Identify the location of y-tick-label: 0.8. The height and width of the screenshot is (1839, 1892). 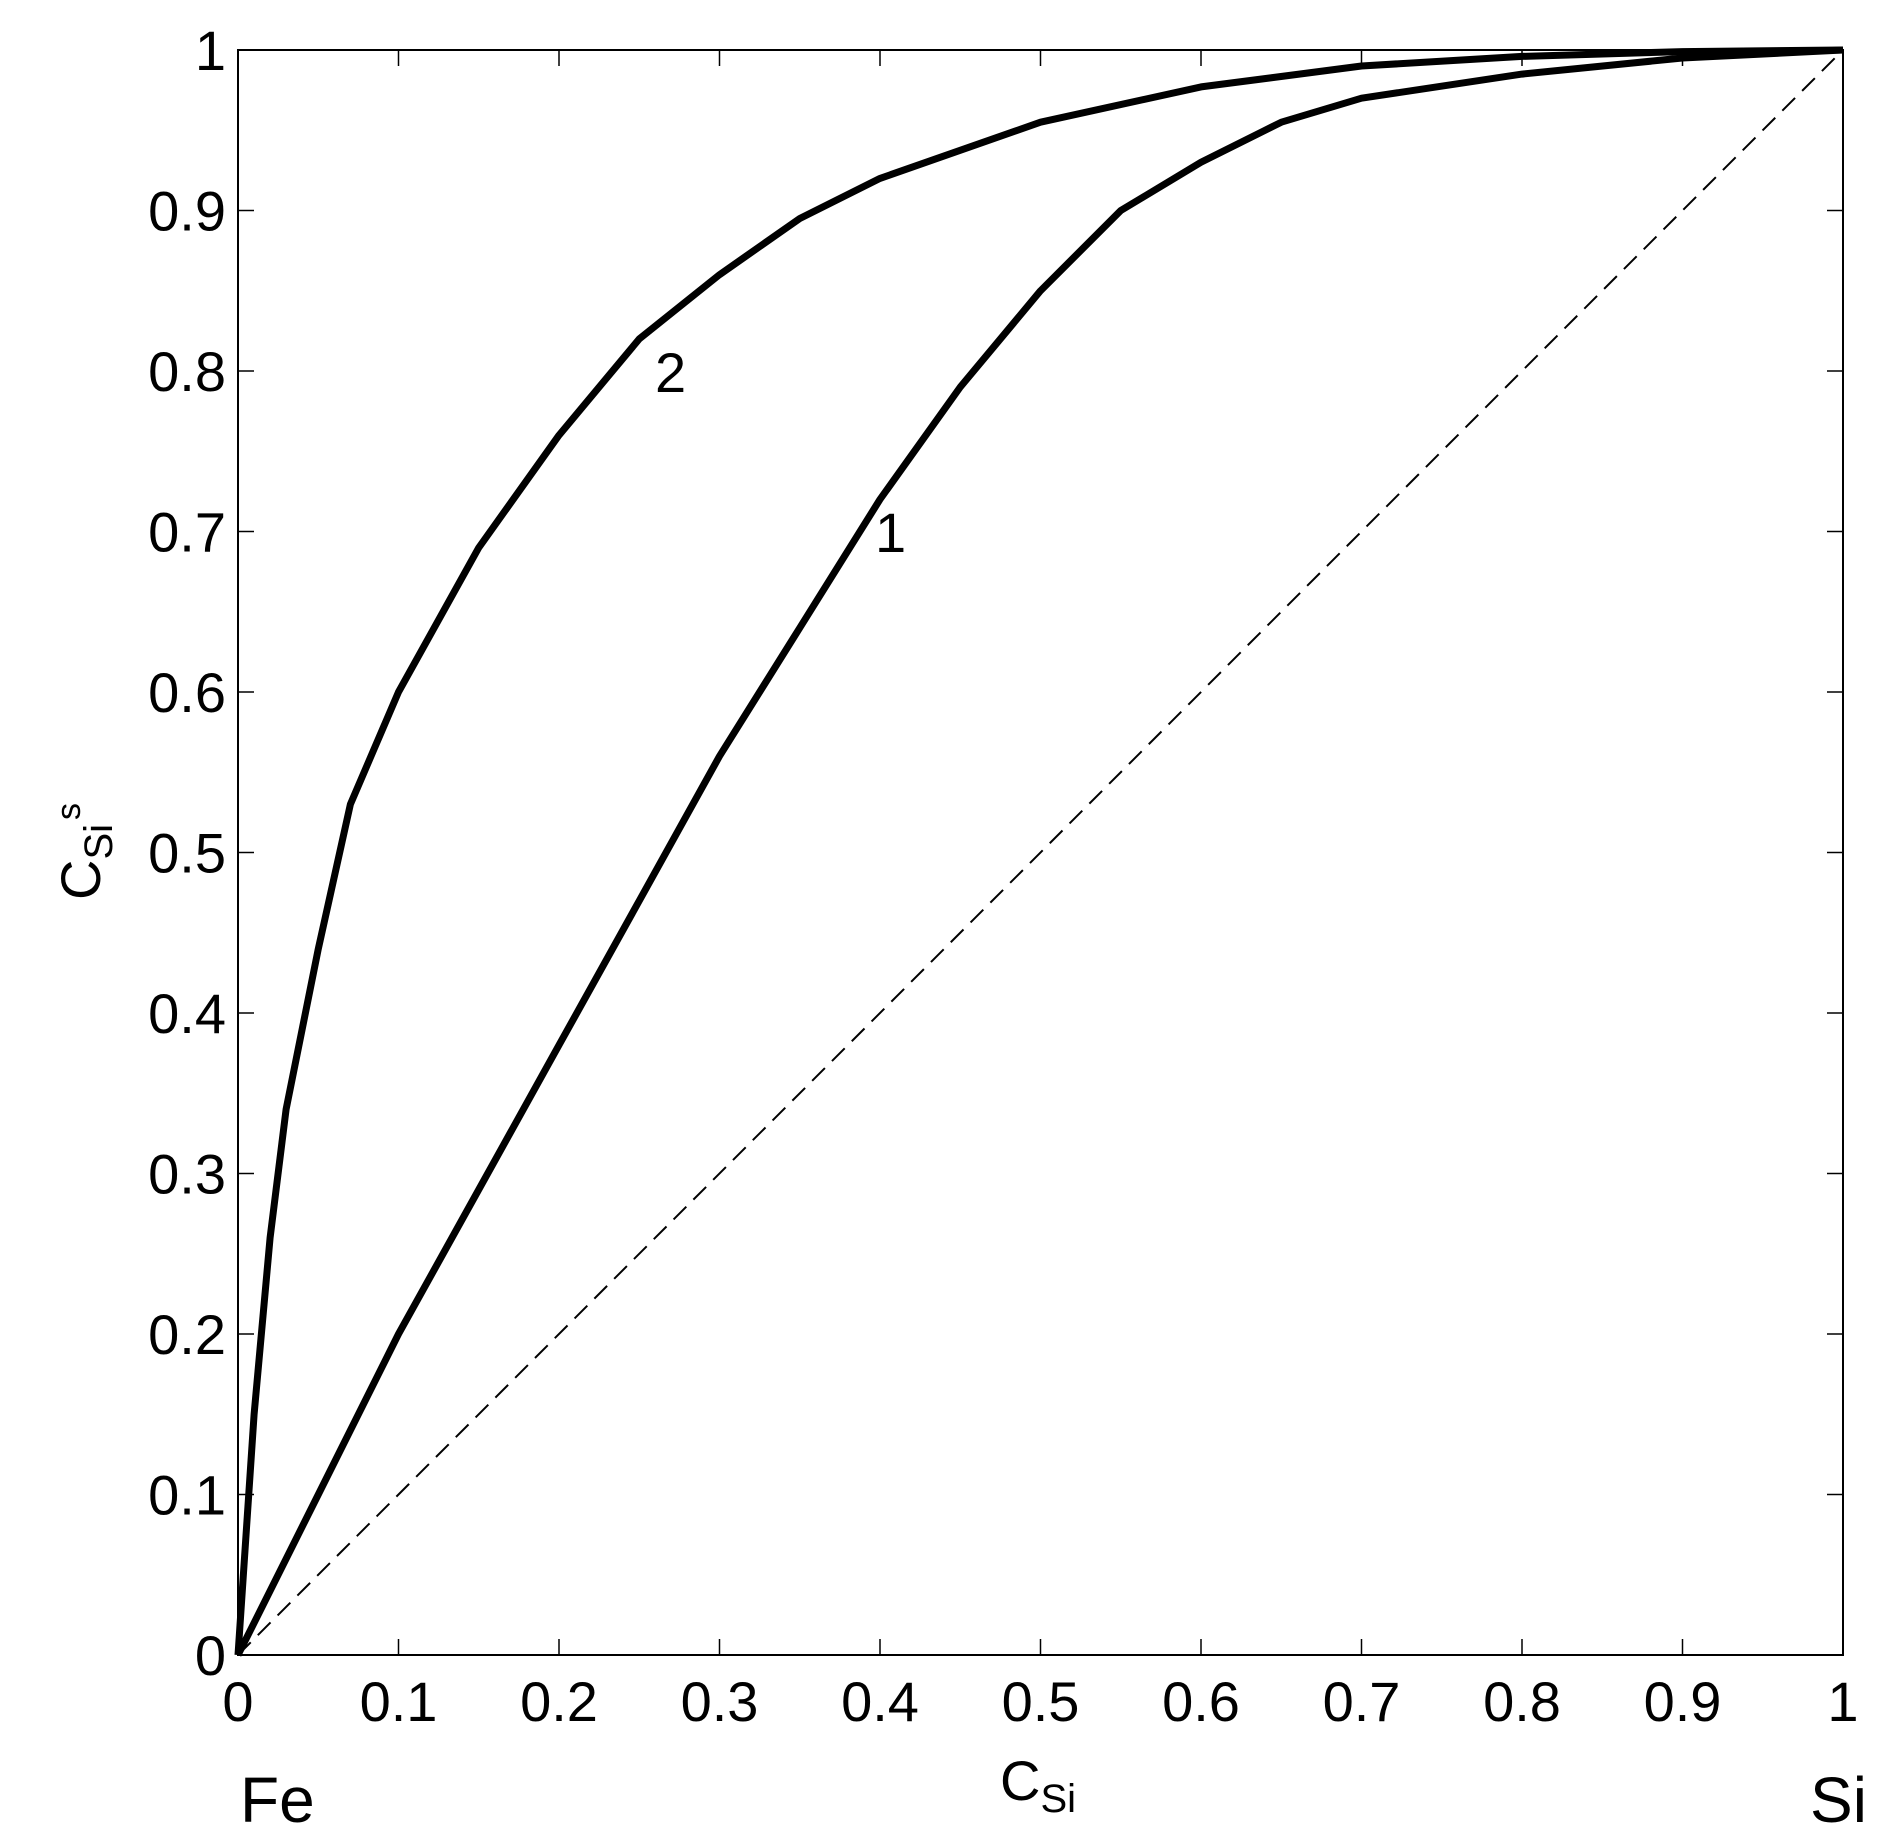
(187, 371).